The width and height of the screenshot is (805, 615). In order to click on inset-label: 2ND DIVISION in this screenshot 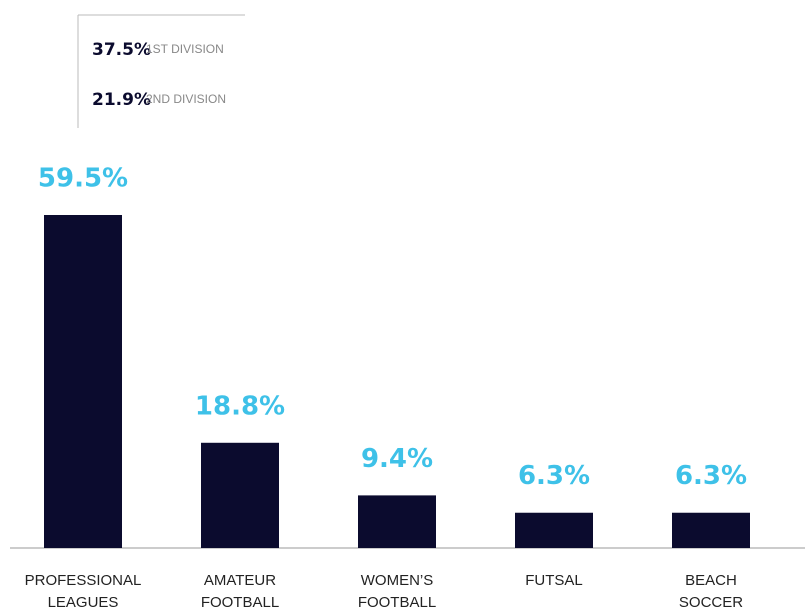, I will do `click(186, 99)`.